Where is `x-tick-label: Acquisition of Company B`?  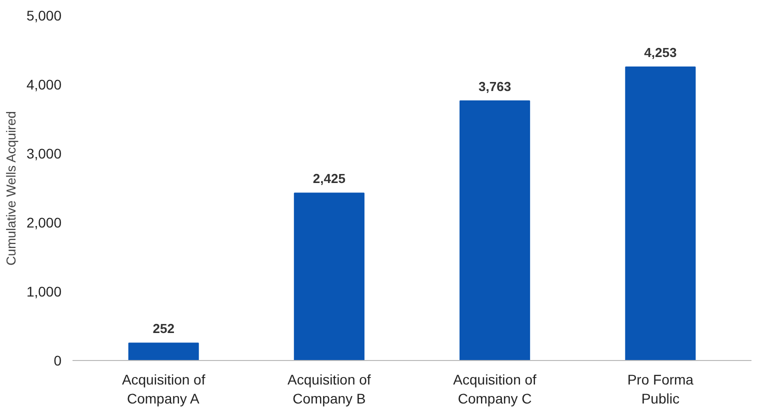
x-tick-label: Acquisition of Company B is located at coordinates (329, 389).